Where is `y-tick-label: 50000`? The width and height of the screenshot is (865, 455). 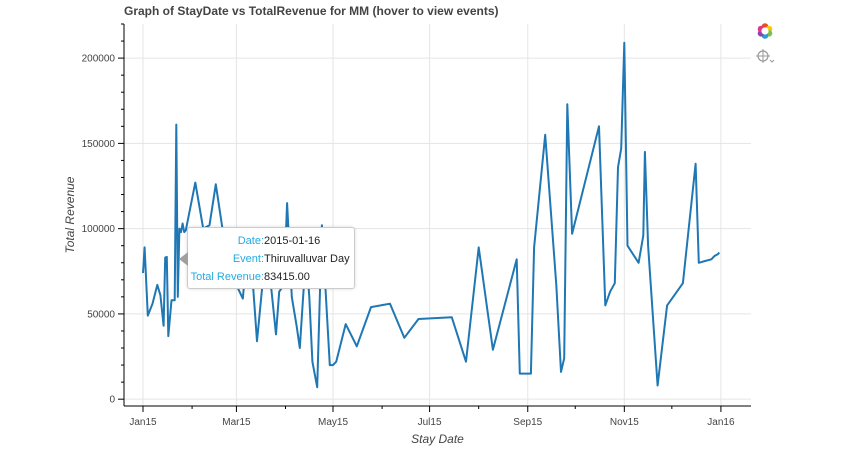
y-tick-label: 50000 is located at coordinates (101, 314).